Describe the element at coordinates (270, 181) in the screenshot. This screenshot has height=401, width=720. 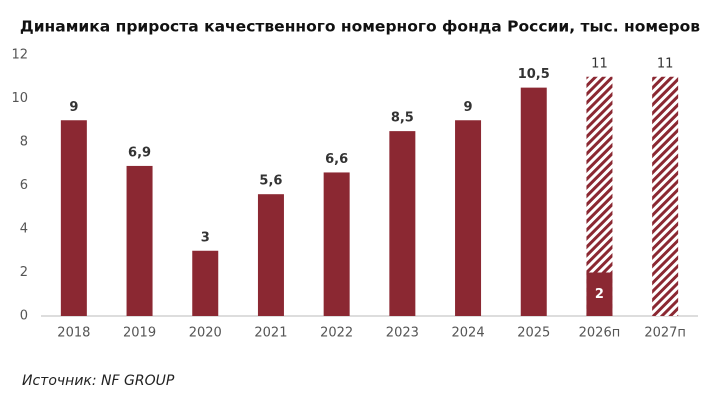
I see `value-label: 5,6` at that location.